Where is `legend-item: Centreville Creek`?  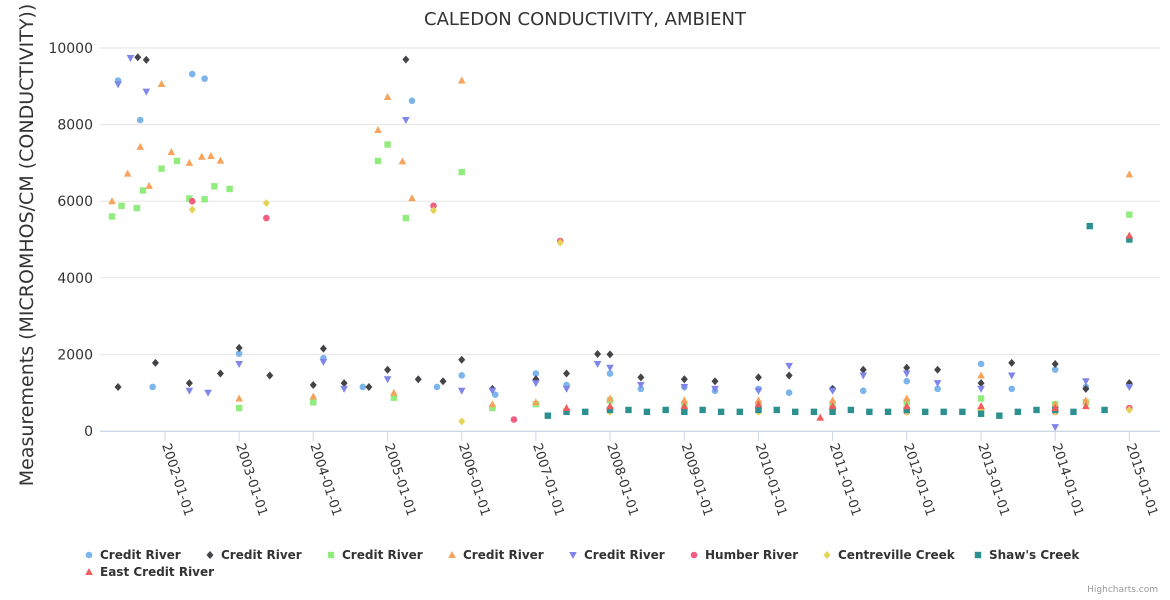
legend-item: Centreville Creek is located at coordinates (888, 555).